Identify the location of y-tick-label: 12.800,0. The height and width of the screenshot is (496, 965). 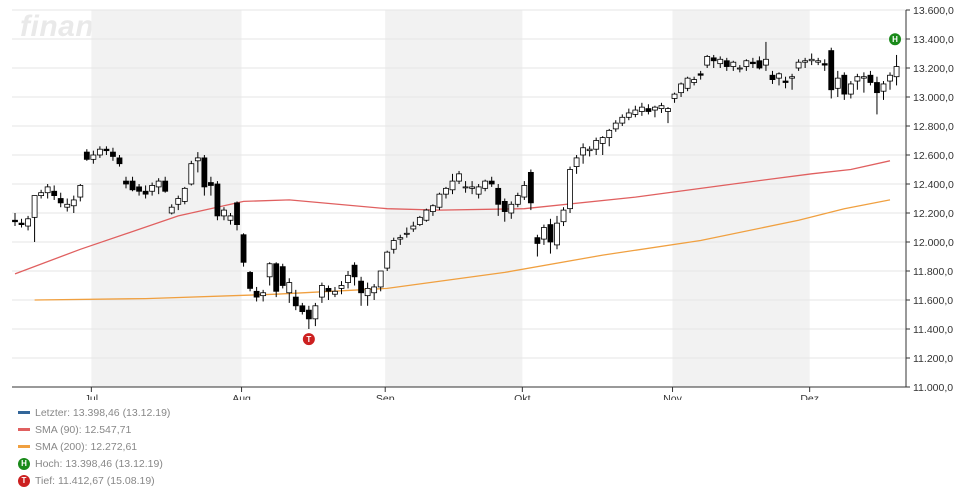
(933, 127).